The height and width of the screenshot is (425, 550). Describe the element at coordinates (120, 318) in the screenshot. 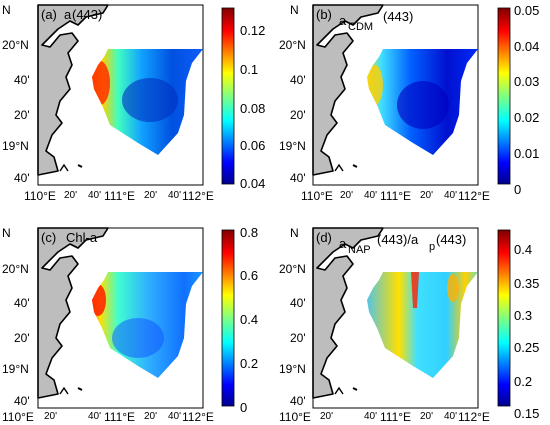

I see `panel-c: (c) Chl-a` at that location.